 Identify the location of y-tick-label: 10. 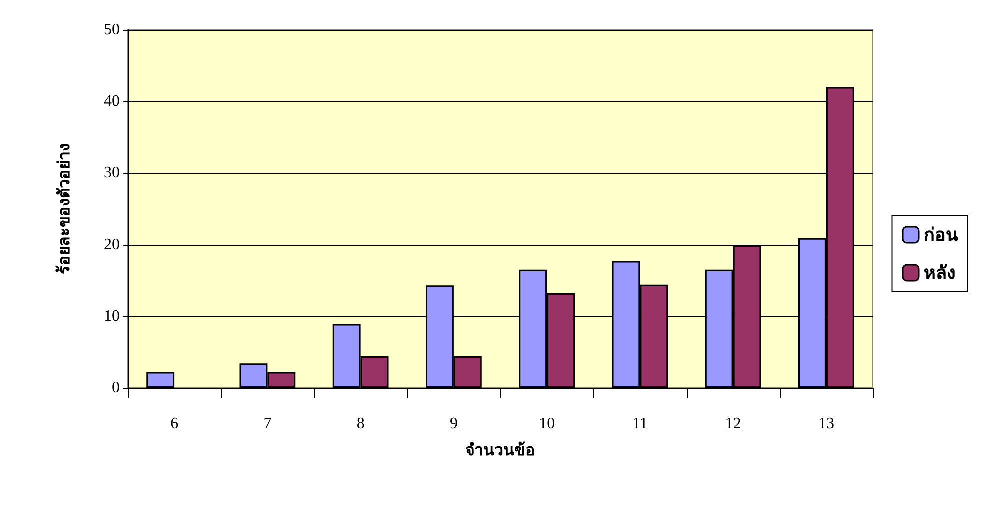
(112, 316).